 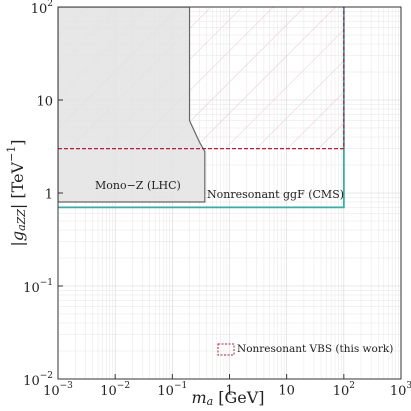 What do you see at coordinates (198, 397) in the screenshot?
I see `x-label-symbol: m` at bounding box center [198, 397].